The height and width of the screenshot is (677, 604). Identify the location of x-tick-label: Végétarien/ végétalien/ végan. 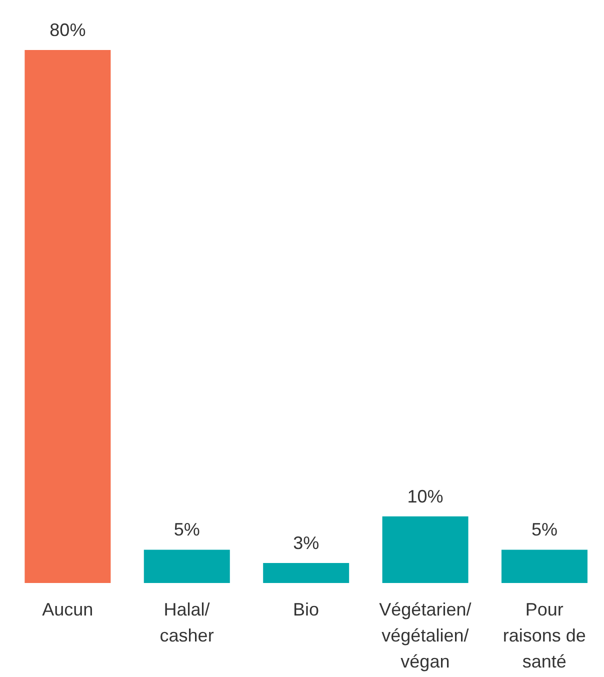
(425, 635).